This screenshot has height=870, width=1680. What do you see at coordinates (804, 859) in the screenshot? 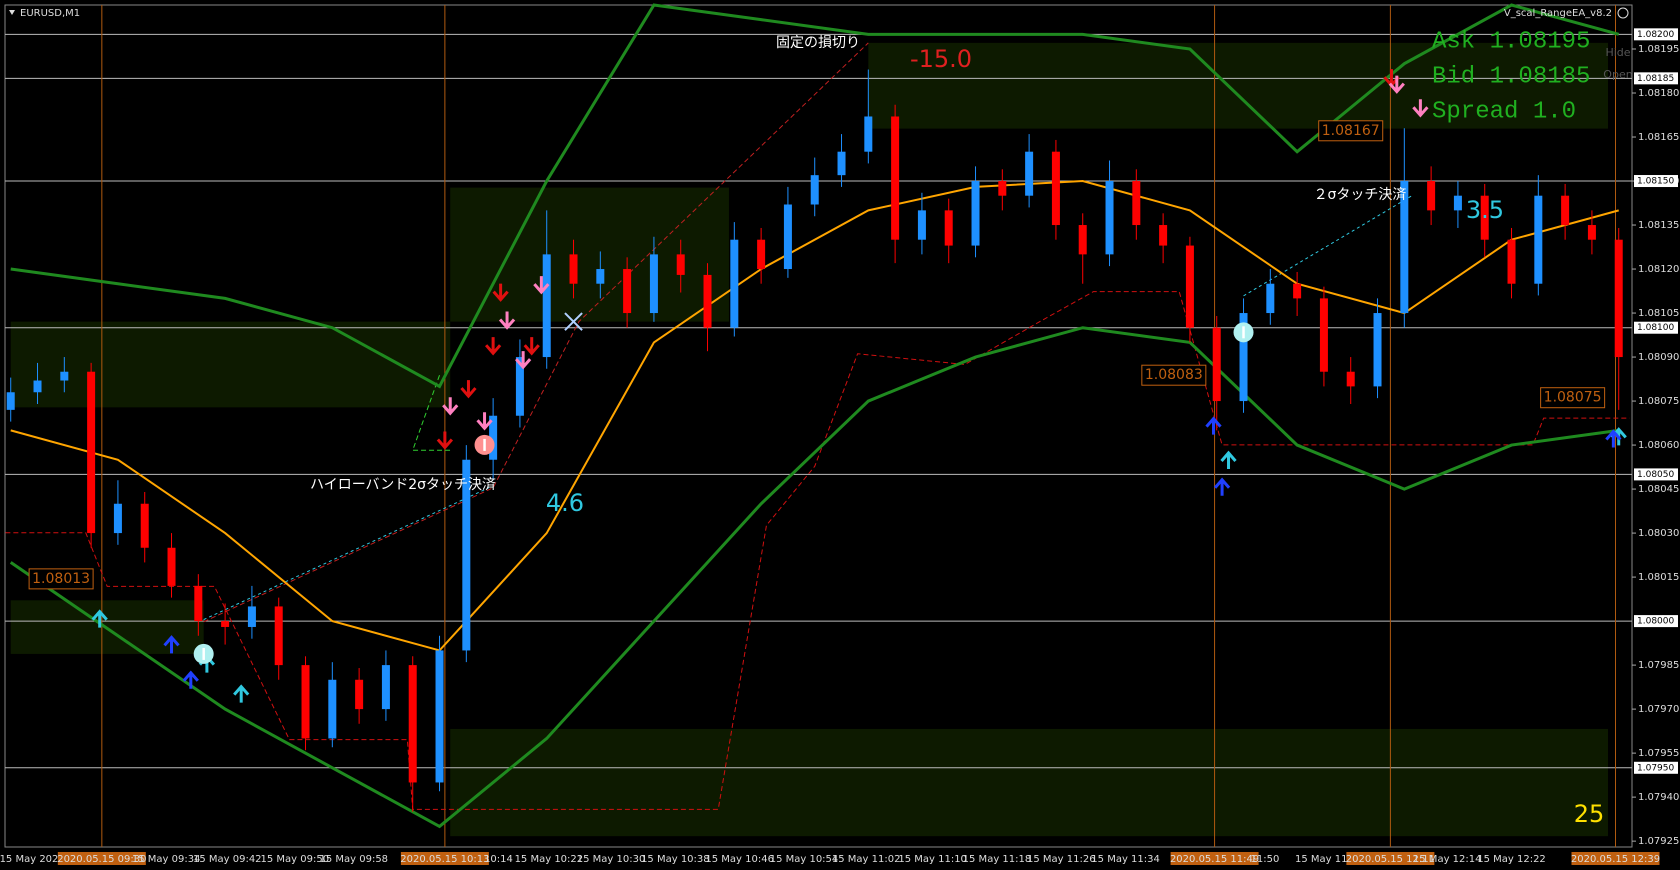
I see `x-tick-label: 15 May 10:54` at bounding box center [804, 859].